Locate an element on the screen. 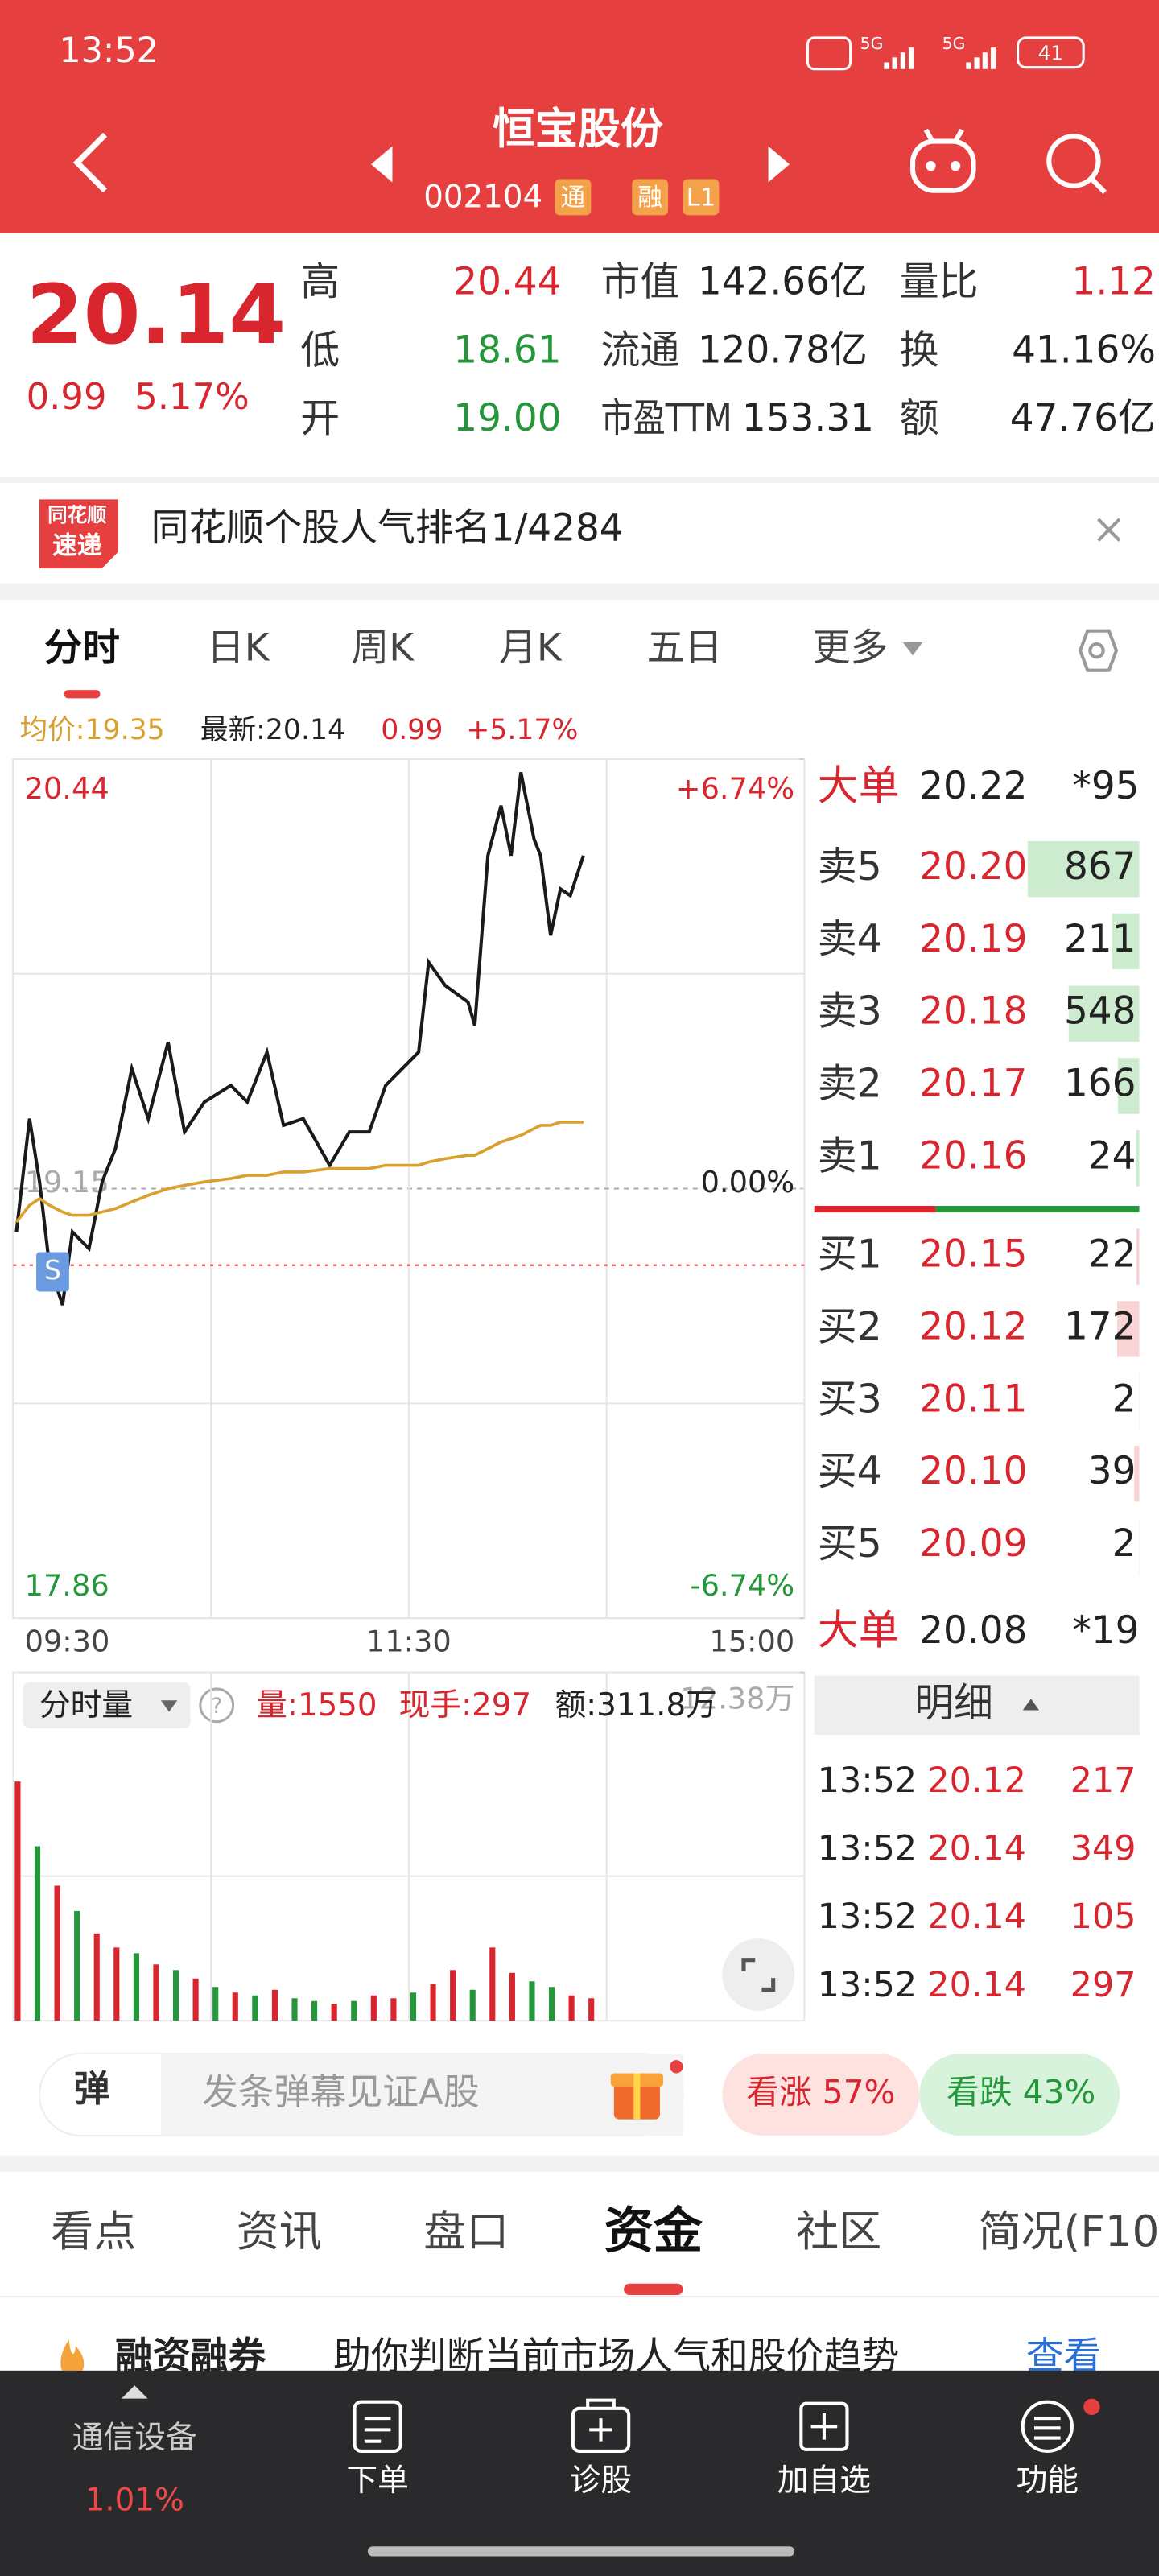 The height and width of the screenshot is (2576, 1159). y-tick-label: 20.44 is located at coordinates (67, 788).